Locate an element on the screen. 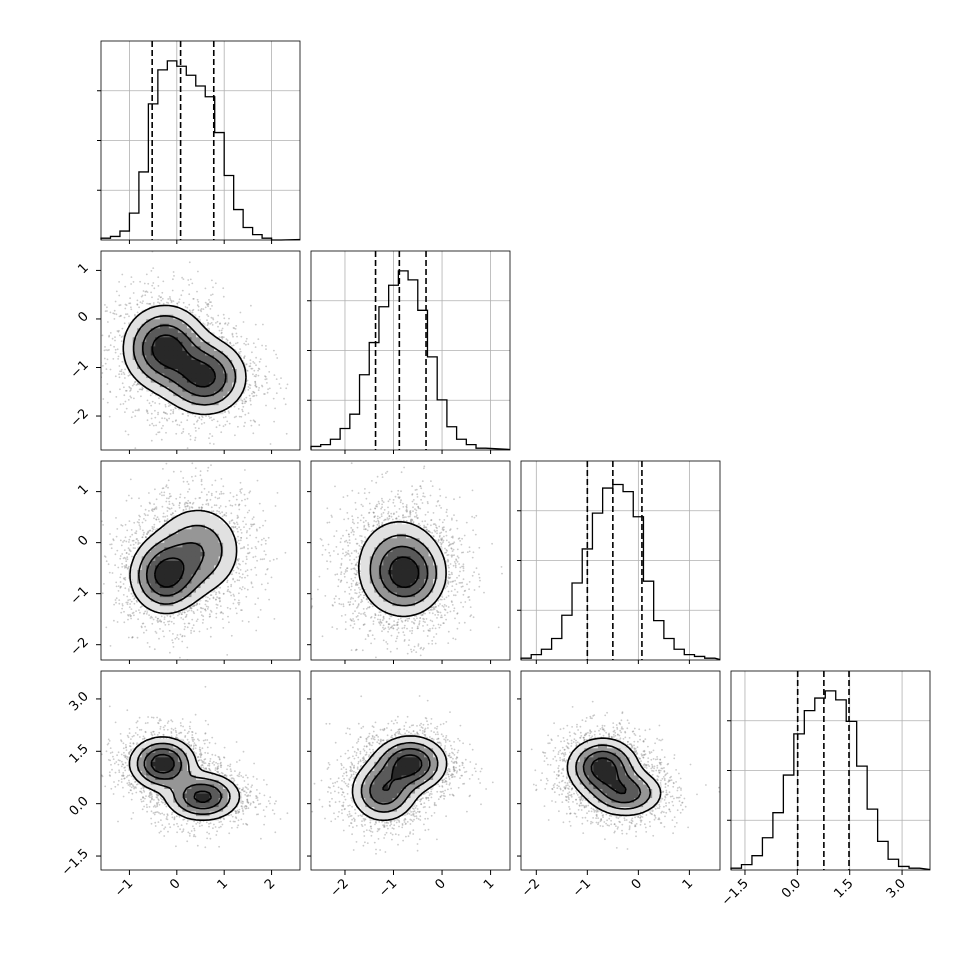 The image size is (970, 970). x-tick-label: 2 is located at coordinates (270, 884).